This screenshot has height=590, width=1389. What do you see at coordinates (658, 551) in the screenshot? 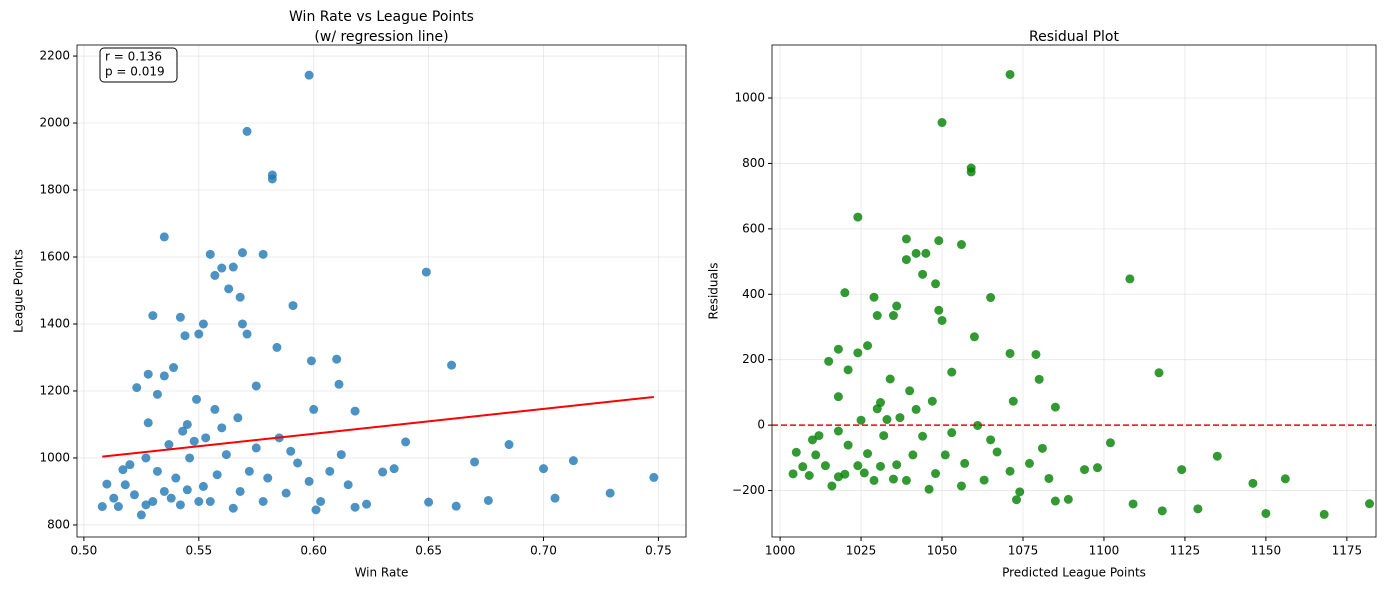
I see `x-tick-label: 0.75` at bounding box center [658, 551].